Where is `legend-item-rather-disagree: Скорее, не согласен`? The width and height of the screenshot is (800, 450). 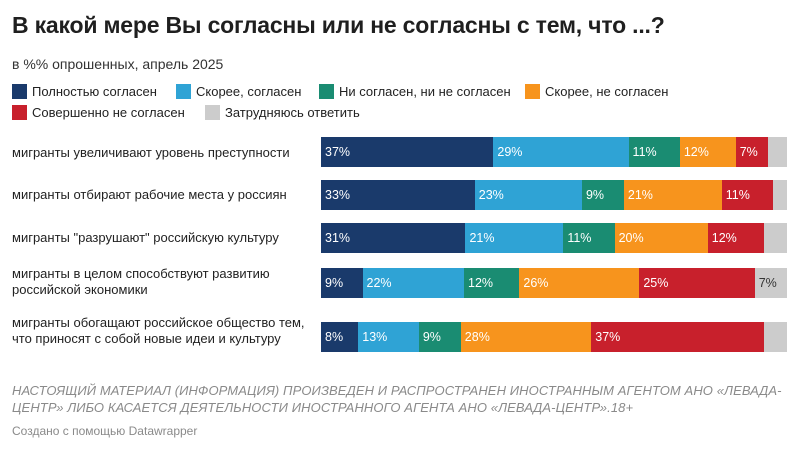 legend-item-rather-disagree: Скорее, не согласен is located at coordinates (596, 91).